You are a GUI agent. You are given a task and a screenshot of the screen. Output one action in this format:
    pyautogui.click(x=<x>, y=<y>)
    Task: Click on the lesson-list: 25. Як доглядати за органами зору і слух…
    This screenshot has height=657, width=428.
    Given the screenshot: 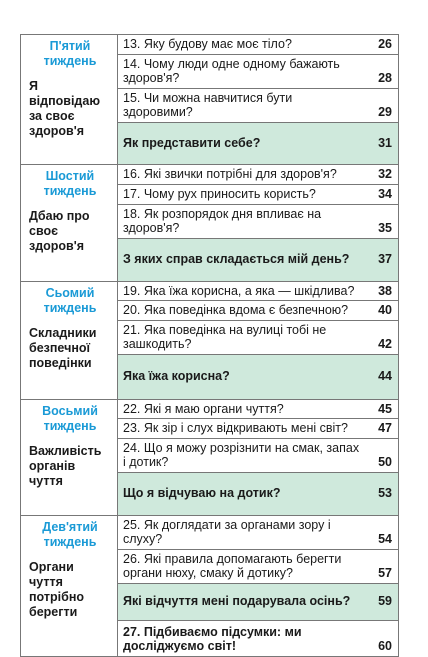 What is the action you would take?
    pyautogui.click(x=258, y=585)
    